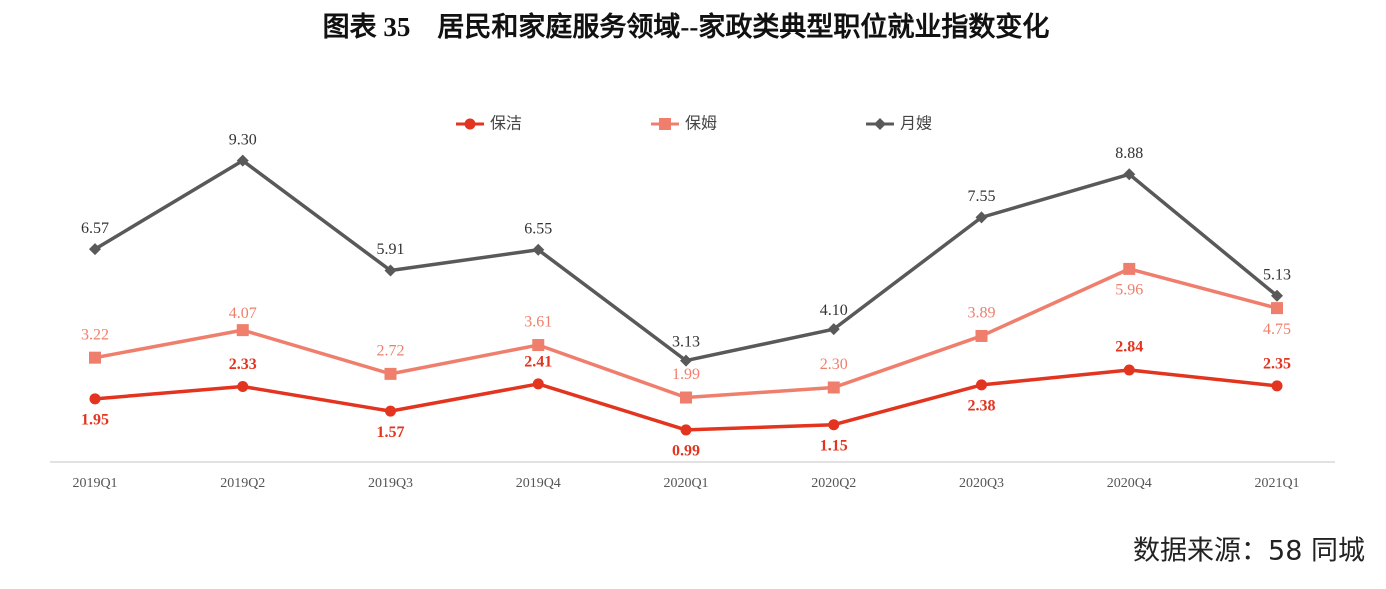  What do you see at coordinates (1277, 274) in the screenshot?
I see `data-label: 5.13` at bounding box center [1277, 274].